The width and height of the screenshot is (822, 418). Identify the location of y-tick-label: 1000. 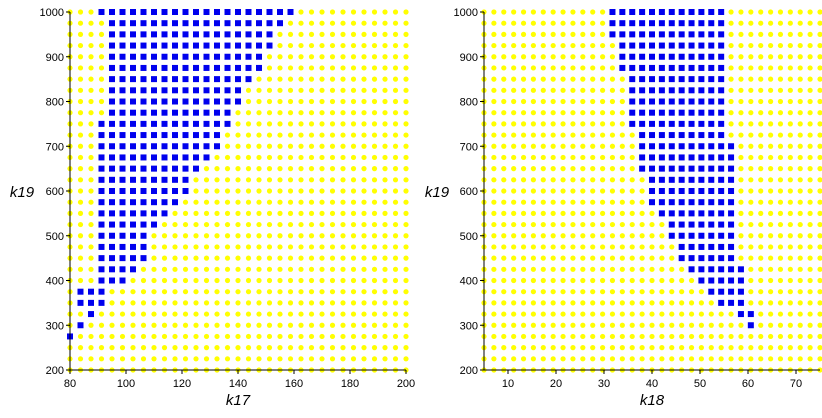
(466, 13).